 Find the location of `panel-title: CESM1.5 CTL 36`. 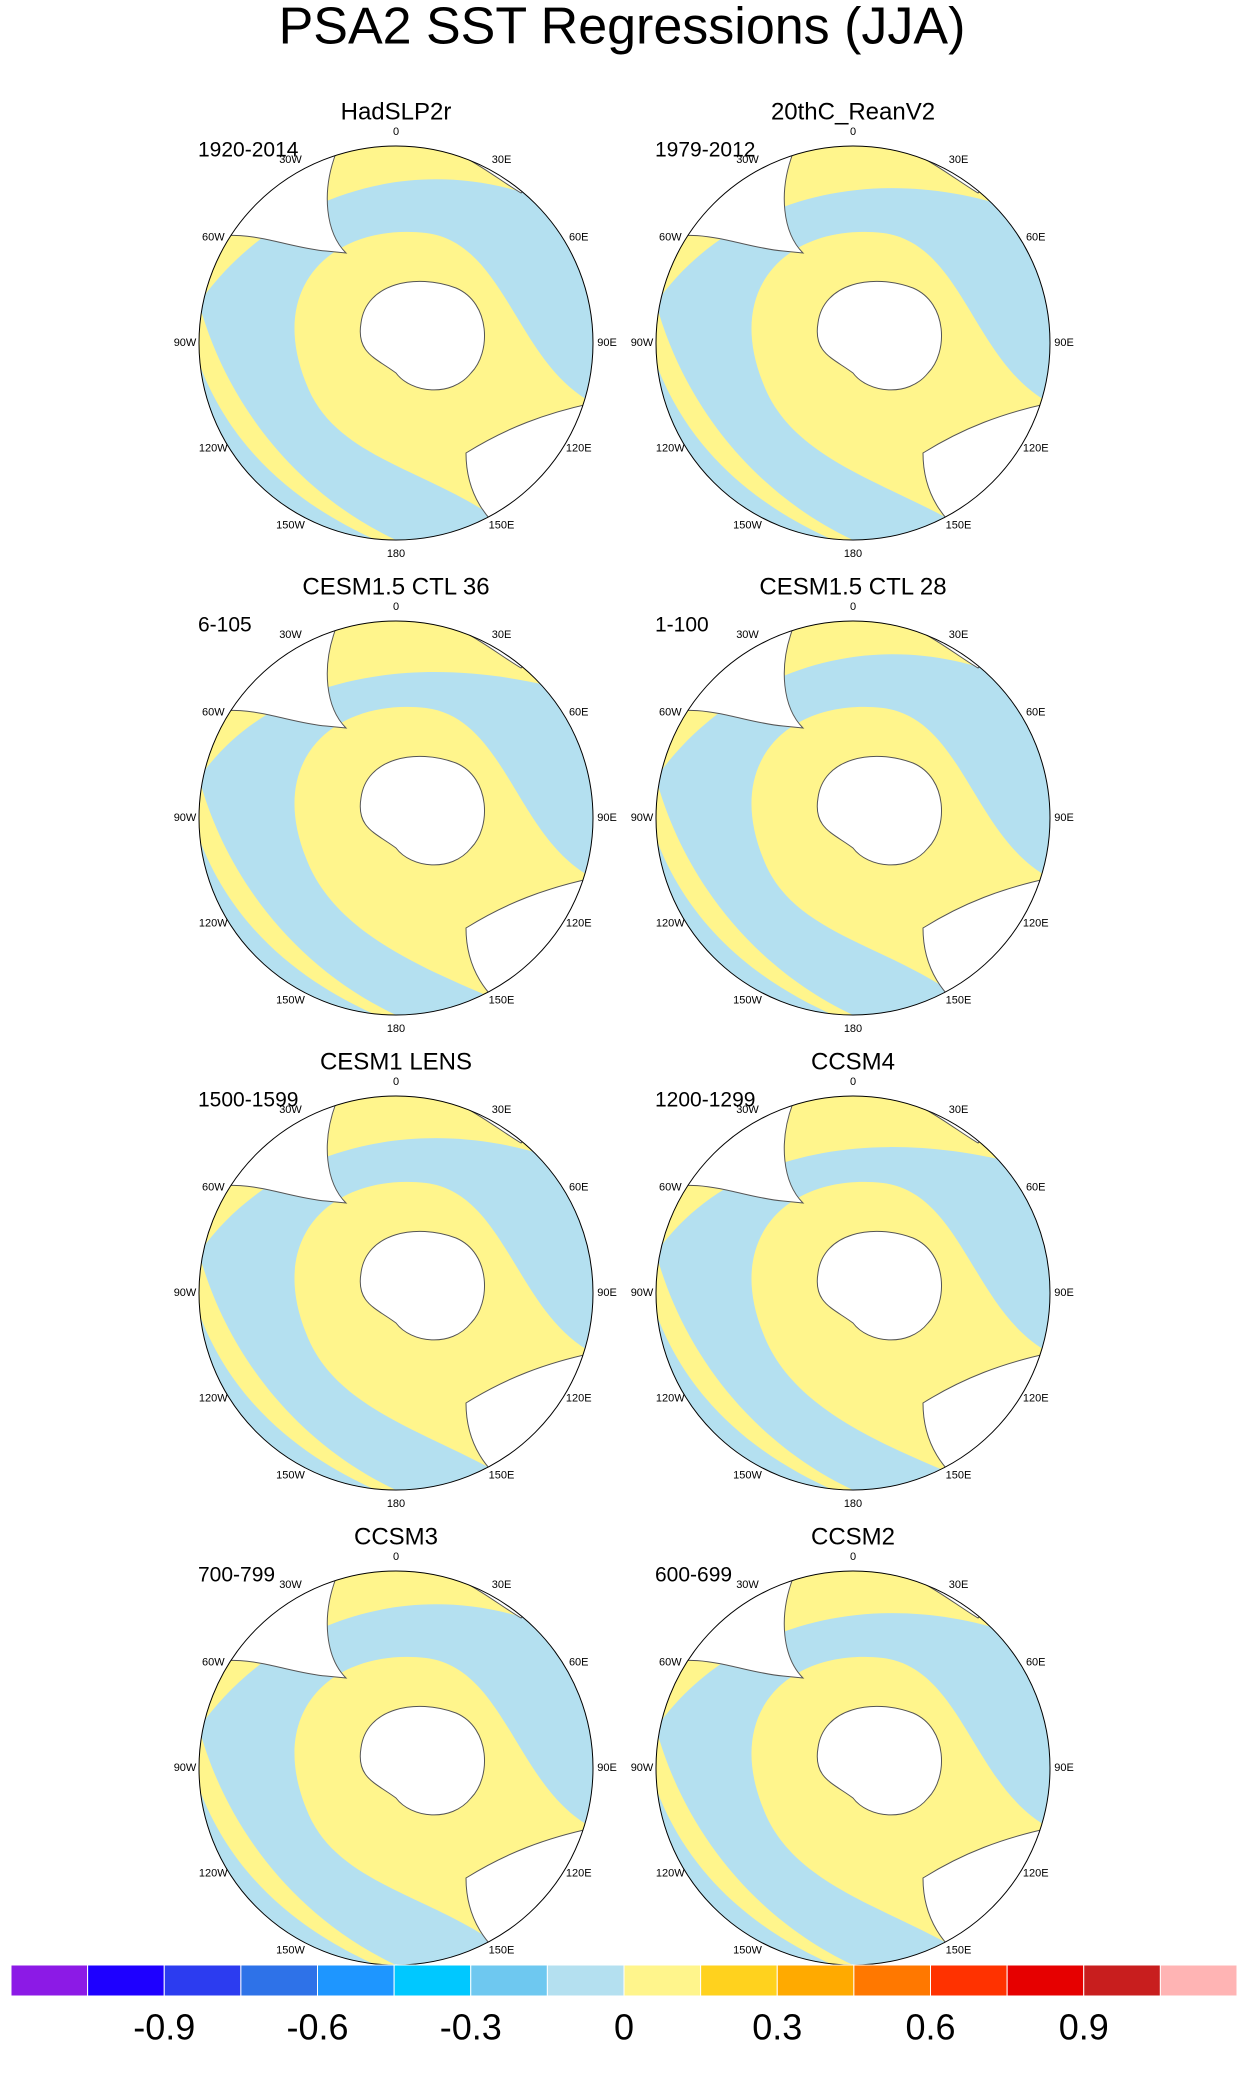

panel-title: CESM1.5 CTL 36 is located at coordinates (395, 586).